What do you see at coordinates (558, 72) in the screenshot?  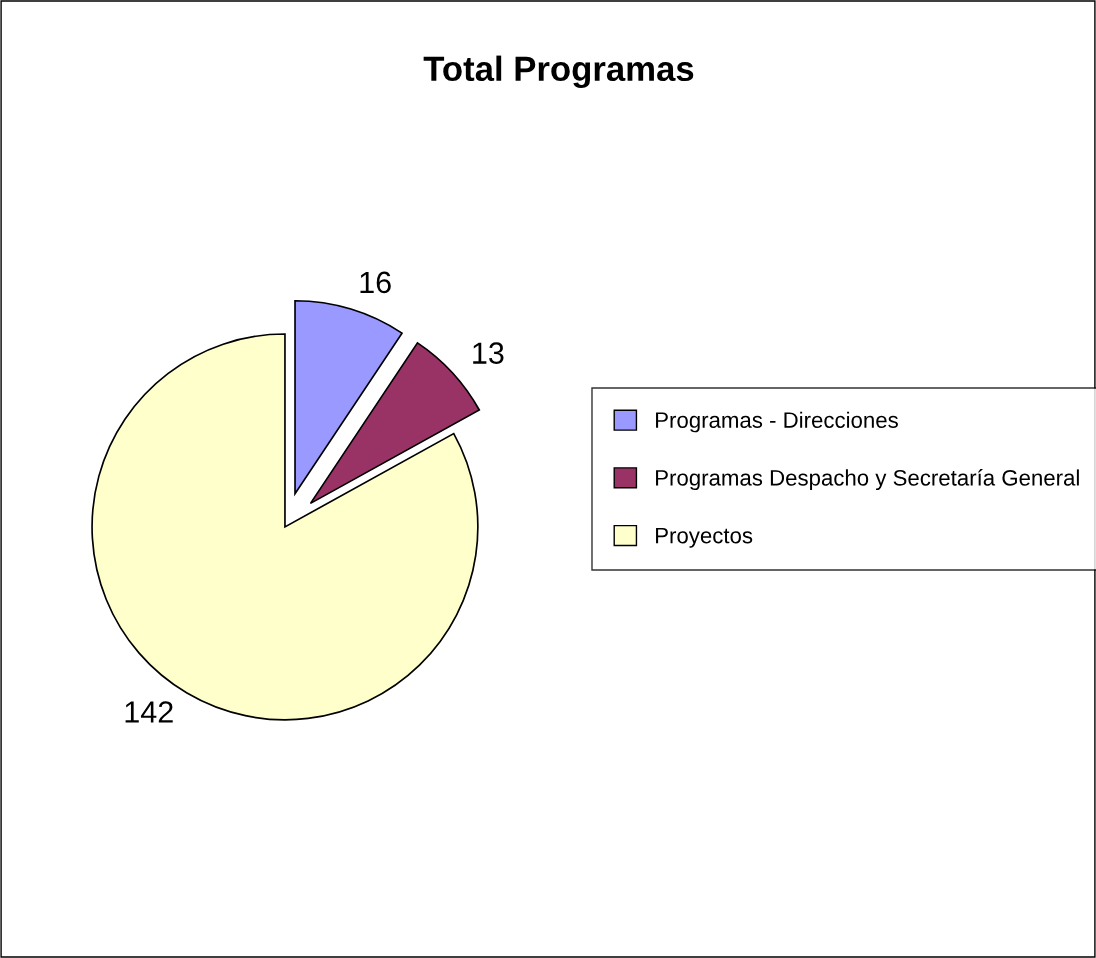 I see `chart-title: Total Programas` at bounding box center [558, 72].